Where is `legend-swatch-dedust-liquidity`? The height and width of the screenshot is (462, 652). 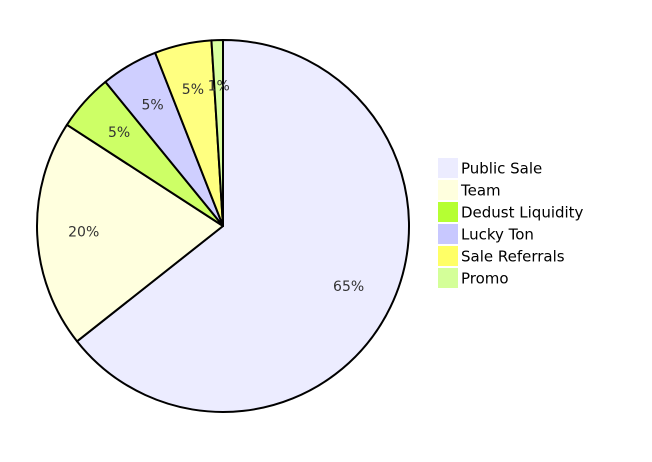
legend-swatch-dedust-liquidity is located at coordinates (448, 212).